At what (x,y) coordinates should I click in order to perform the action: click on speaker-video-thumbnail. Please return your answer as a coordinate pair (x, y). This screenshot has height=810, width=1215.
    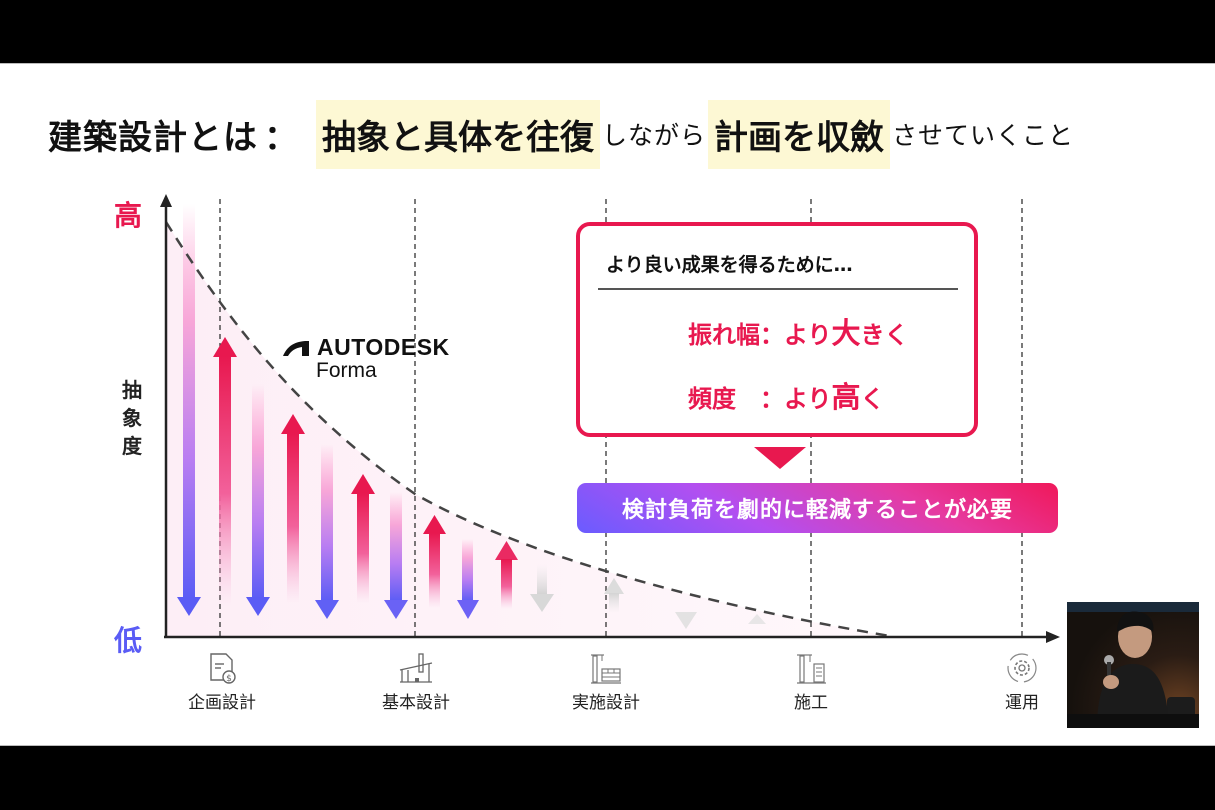
    Looking at the image, I should click on (1133, 665).